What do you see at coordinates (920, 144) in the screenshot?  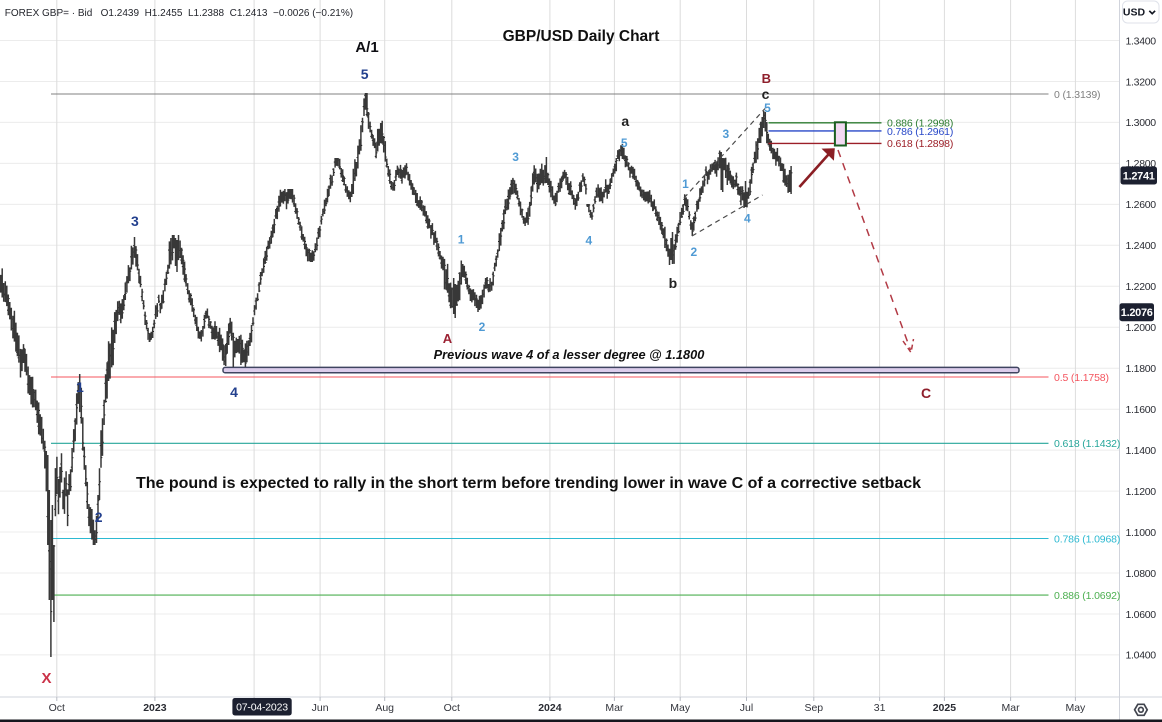 I see `svg-text: 0.618 (1.2898)` at bounding box center [920, 144].